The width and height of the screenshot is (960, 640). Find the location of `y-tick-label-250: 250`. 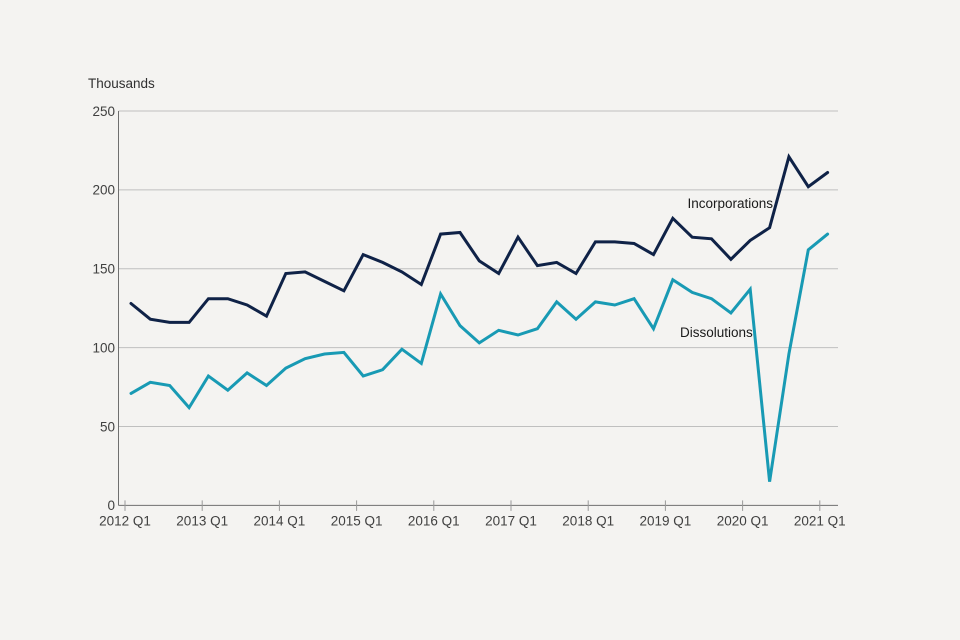

y-tick-label-250: 250 is located at coordinates (103, 111).